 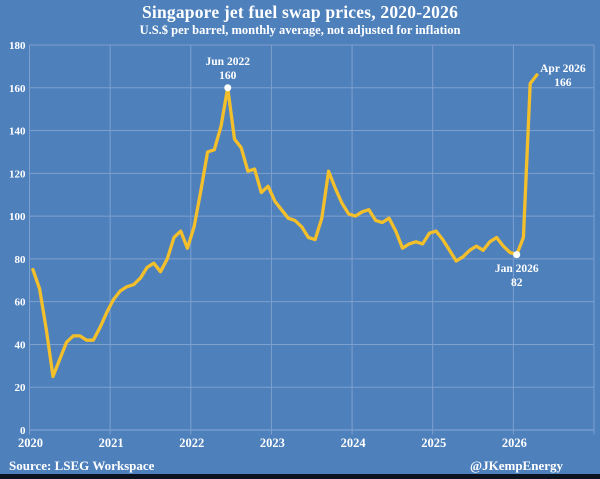 I want to click on y-tick-label: 120, so click(x=17, y=174).